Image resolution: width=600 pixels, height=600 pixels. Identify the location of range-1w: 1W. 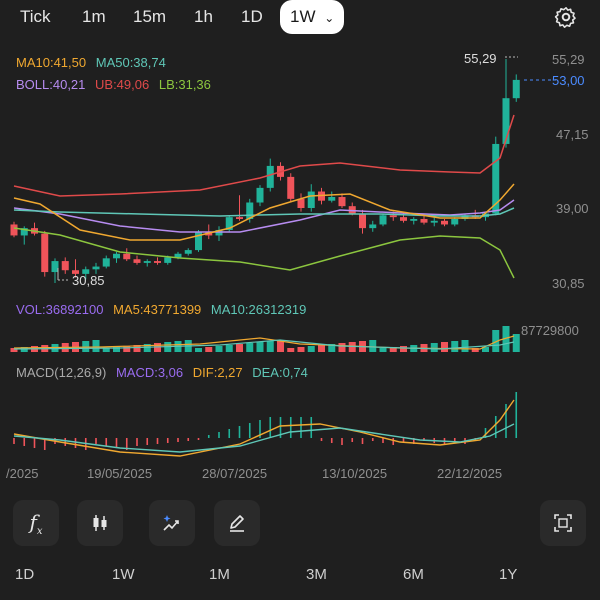
(123, 574).